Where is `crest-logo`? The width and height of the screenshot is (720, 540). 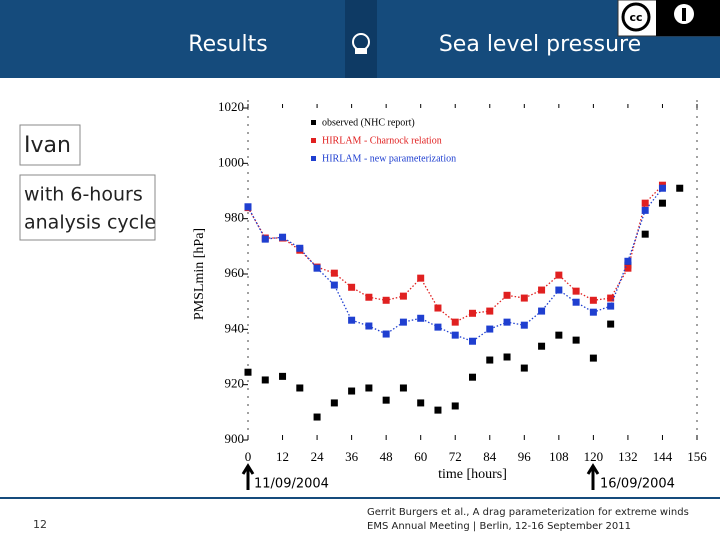
crest-logo is located at coordinates (361, 39).